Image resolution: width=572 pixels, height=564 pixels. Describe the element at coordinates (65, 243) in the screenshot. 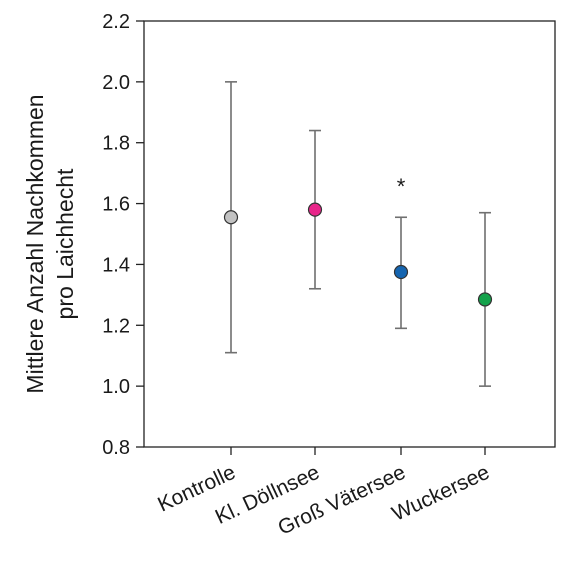

I see `y-axis-label-line: pro Laichhecht` at that location.